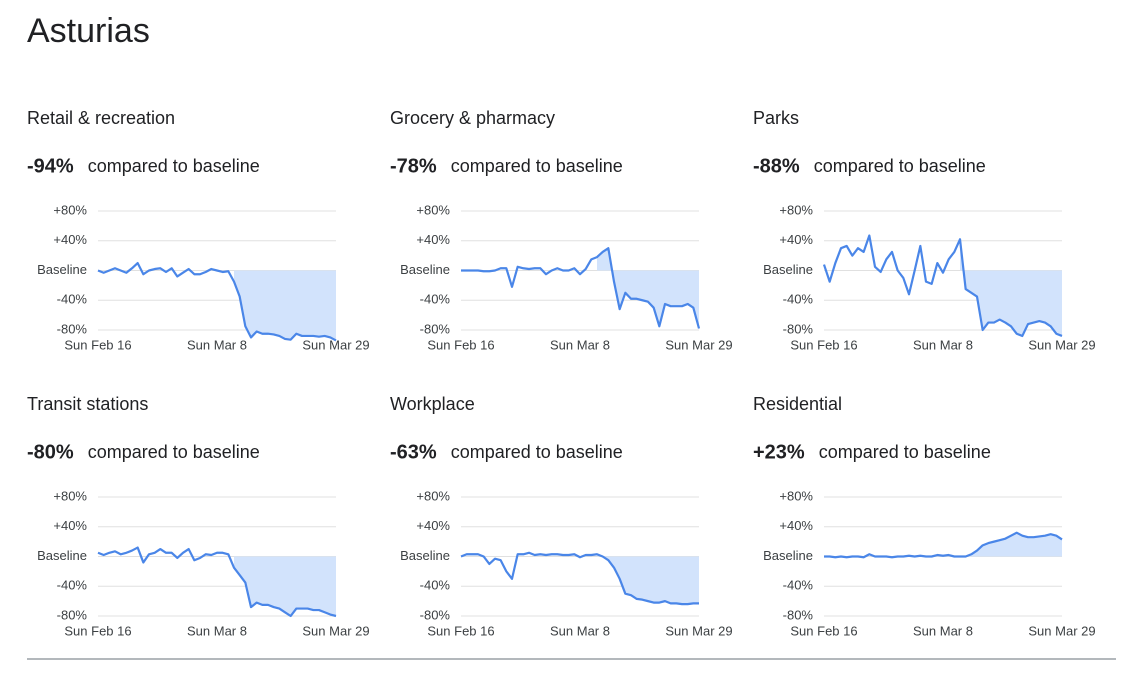  I want to click on chart-title: Retail & recreation, so click(101, 118).